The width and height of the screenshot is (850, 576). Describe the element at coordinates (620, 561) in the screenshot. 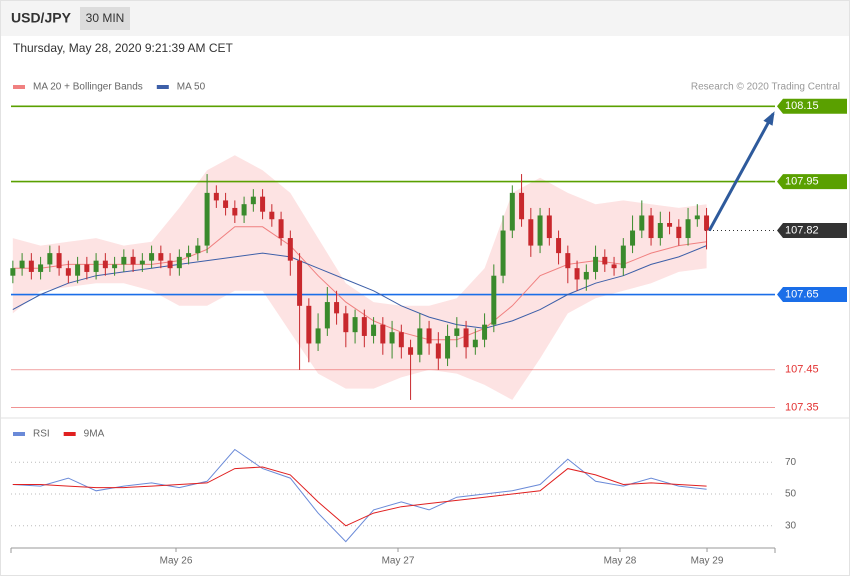

I see `x-tick-label: May 28` at that location.